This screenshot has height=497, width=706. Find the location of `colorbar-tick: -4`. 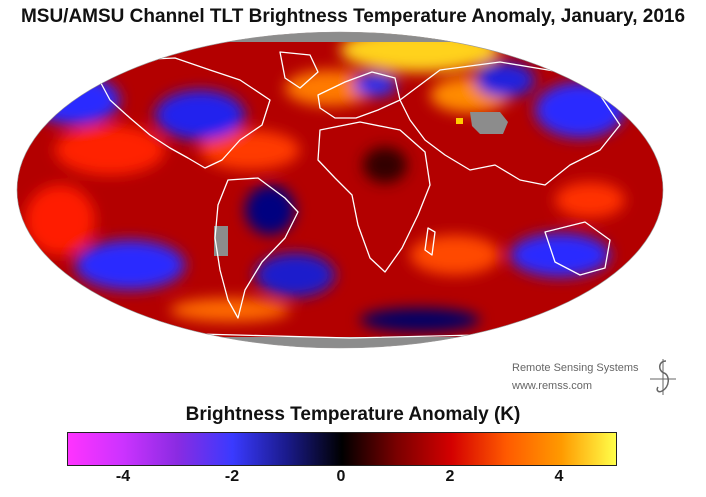

colorbar-tick: -4 is located at coordinates (123, 476).